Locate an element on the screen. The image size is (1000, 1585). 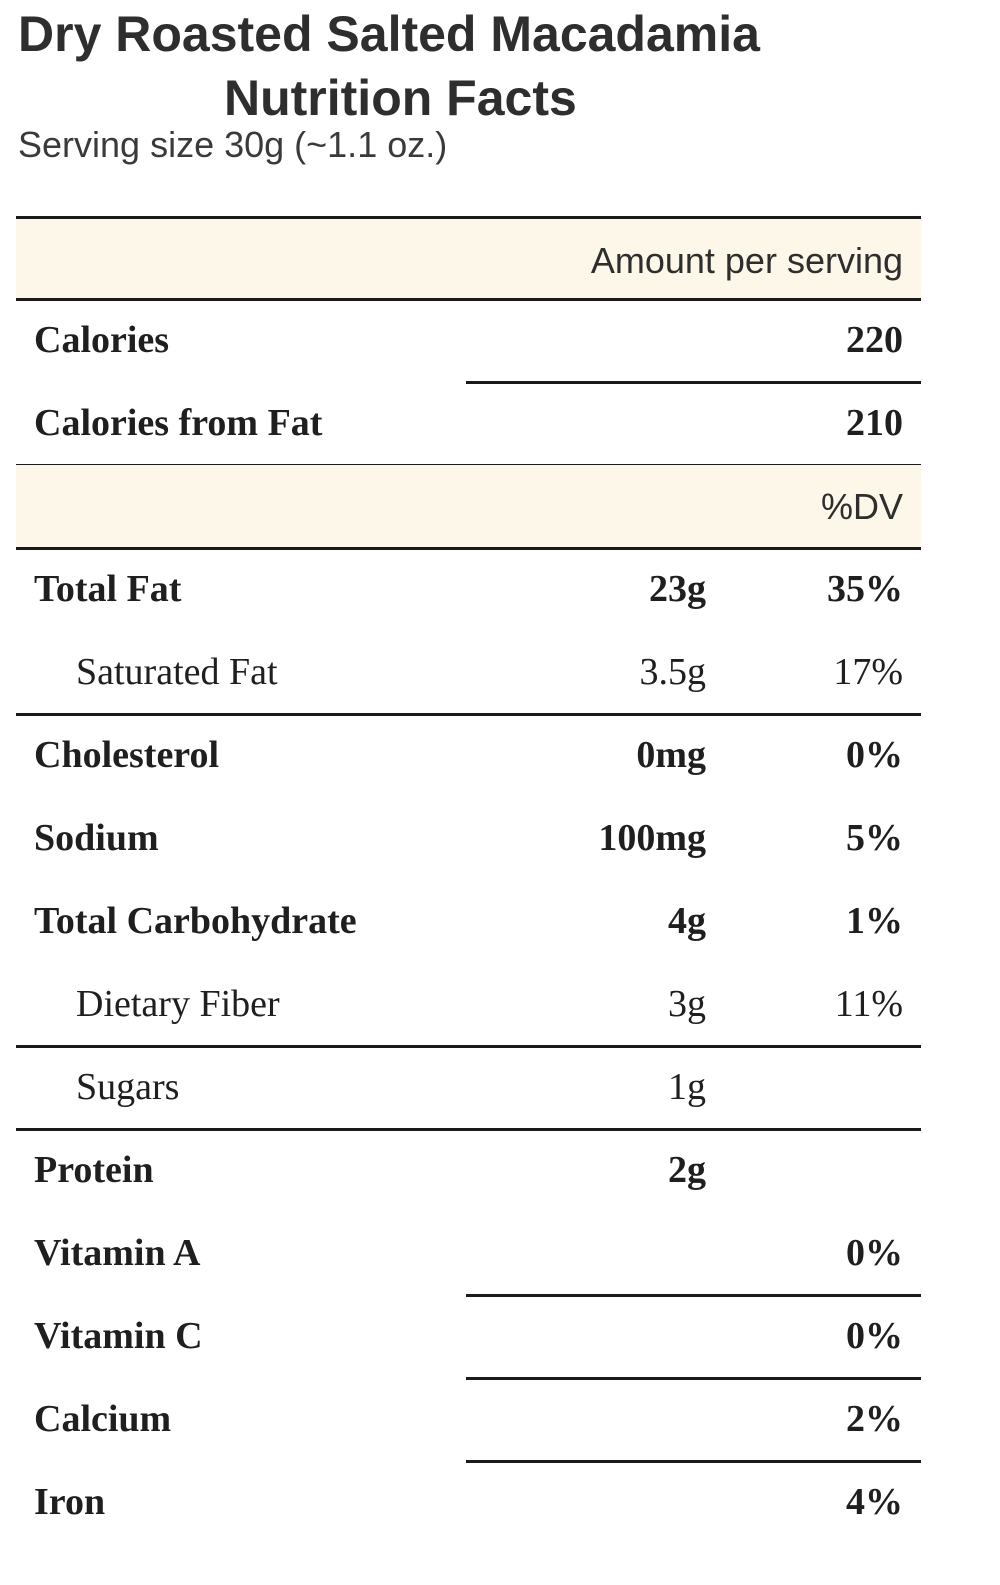
nutrient-row: Sodium 100mg 5% is located at coordinates (468, 838).